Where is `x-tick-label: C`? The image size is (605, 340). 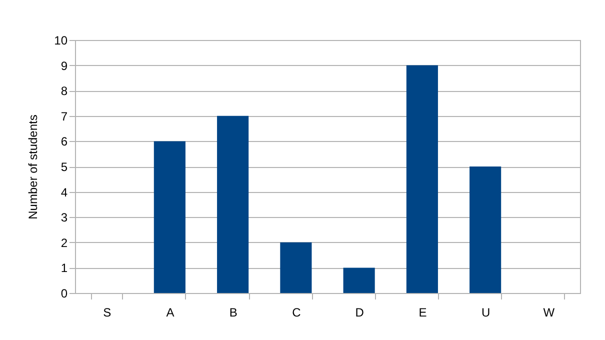 x-tick-label: C is located at coordinates (297, 313).